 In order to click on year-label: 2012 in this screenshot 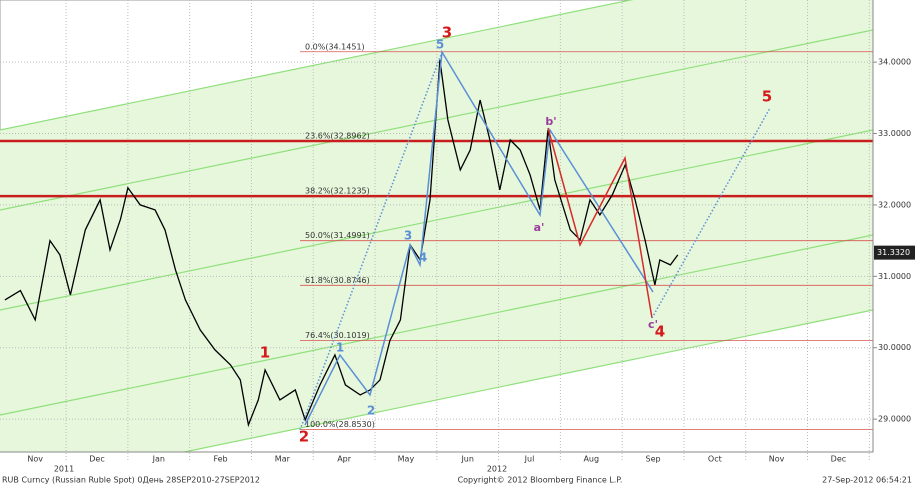, I will do `click(497, 469)`.